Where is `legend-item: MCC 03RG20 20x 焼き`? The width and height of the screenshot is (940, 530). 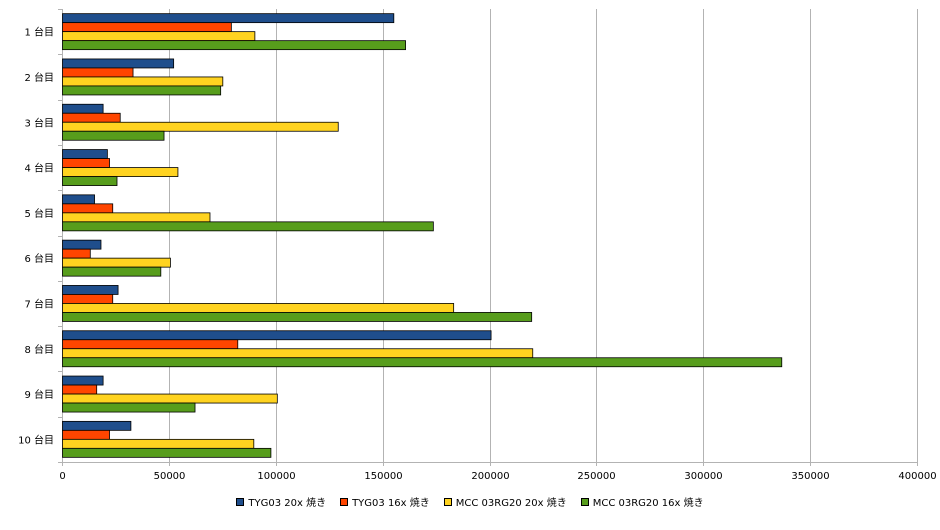
legend-item: MCC 03RG20 20x 焼き is located at coordinates (505, 501).